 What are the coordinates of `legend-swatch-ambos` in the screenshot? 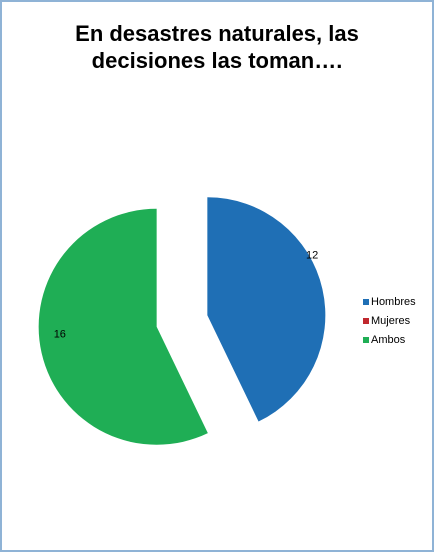 It's located at (366, 339).